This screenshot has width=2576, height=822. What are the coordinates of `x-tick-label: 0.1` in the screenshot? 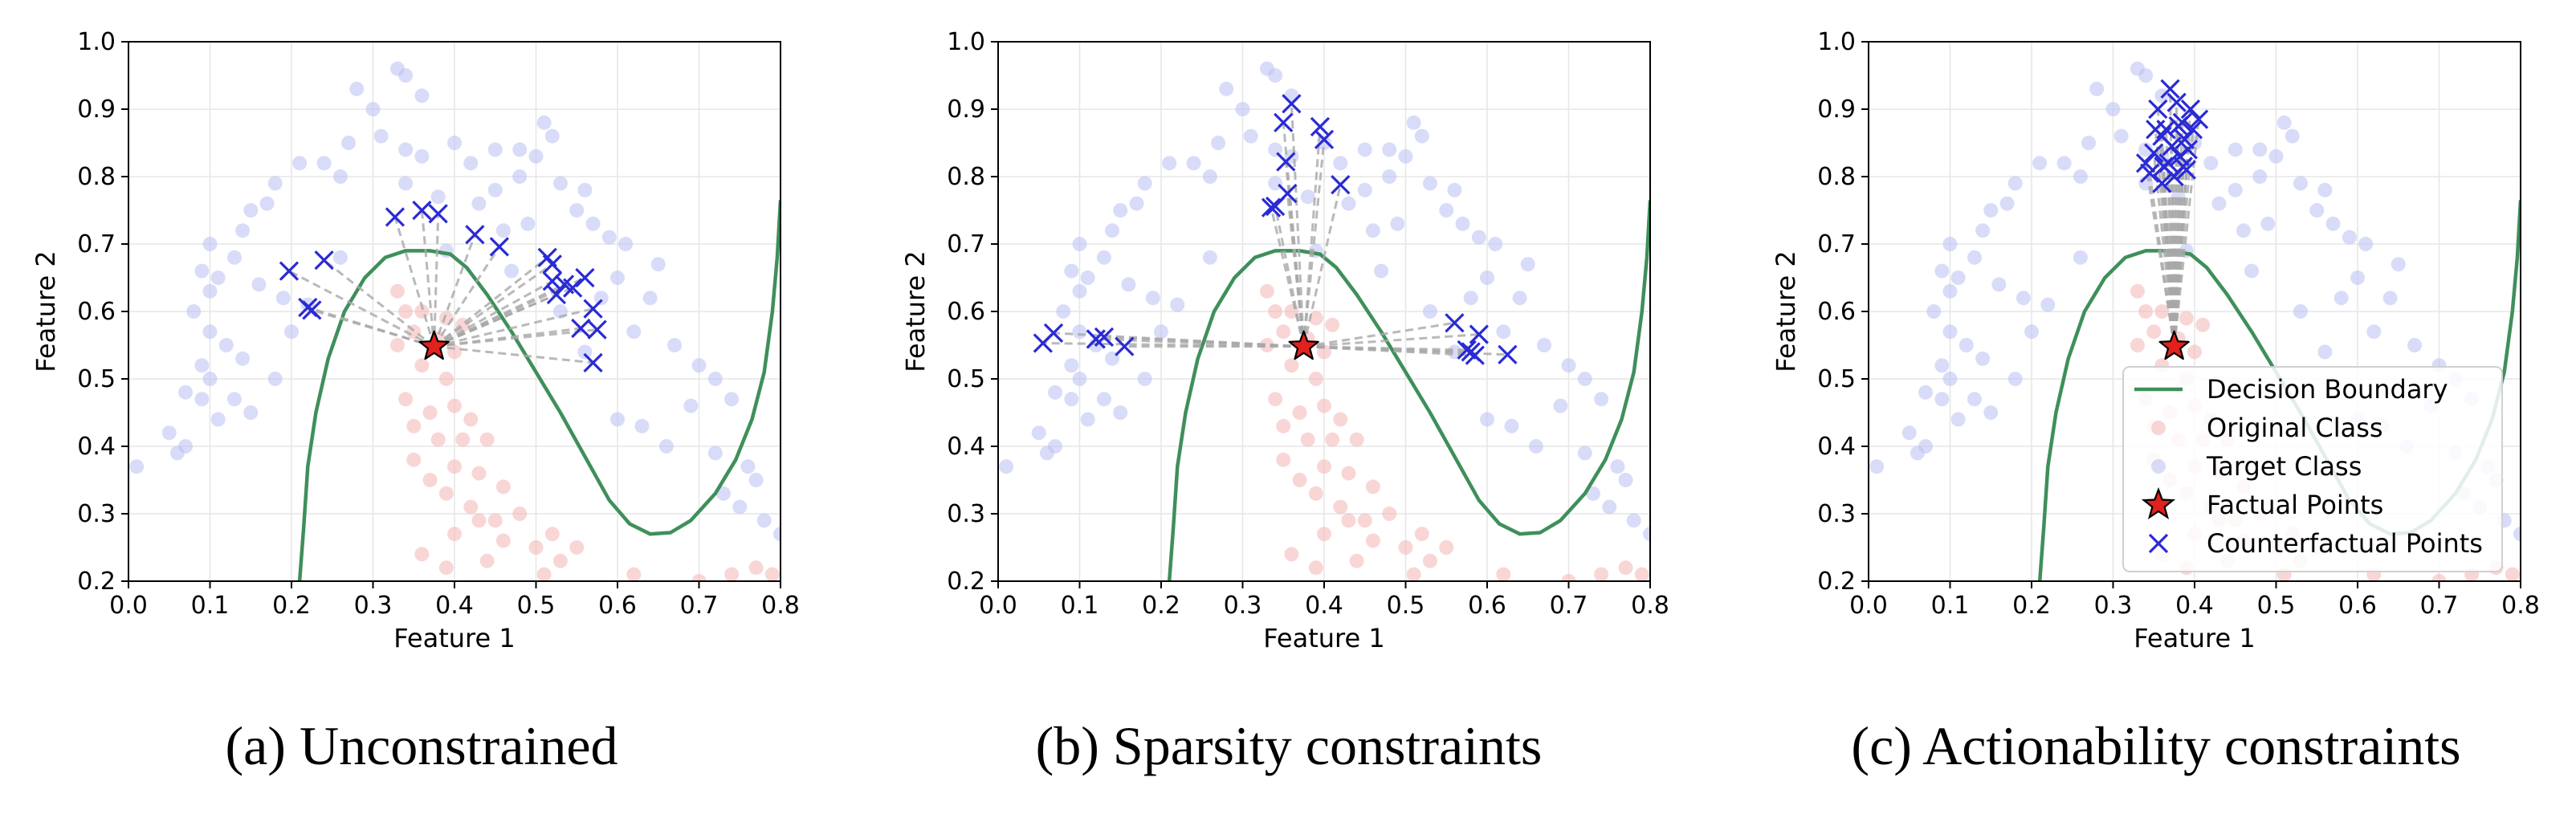 It's located at (1950, 606).